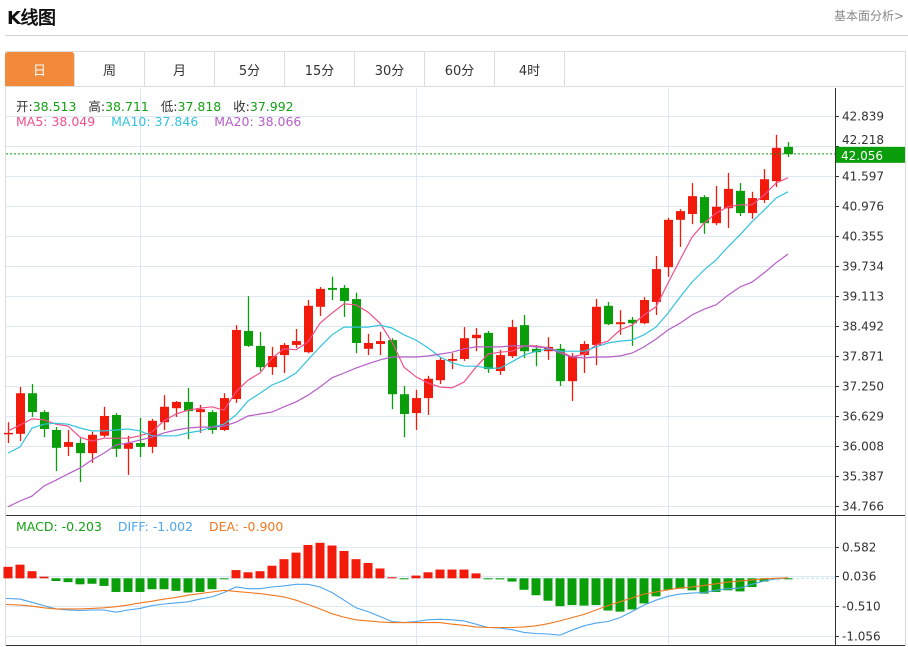  What do you see at coordinates (40, 69) in the screenshot?
I see `tab-day: 日` at bounding box center [40, 69].